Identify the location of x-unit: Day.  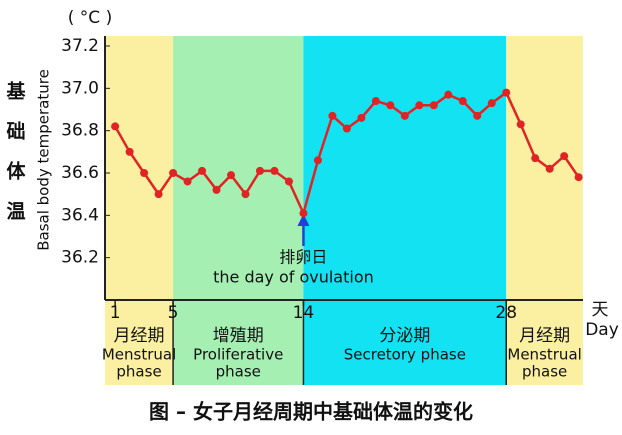
(602, 330).